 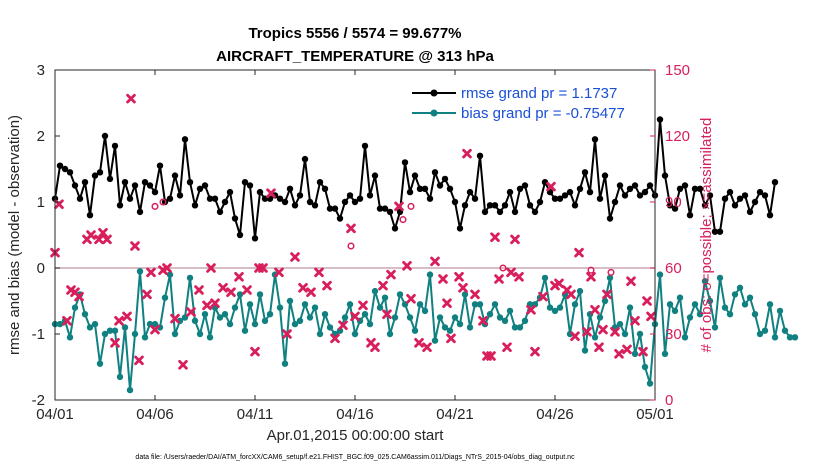 What do you see at coordinates (670, 235) in the screenshot?
I see `y-axis-right-ticks: 0 30 60 90 120 150` at bounding box center [670, 235].